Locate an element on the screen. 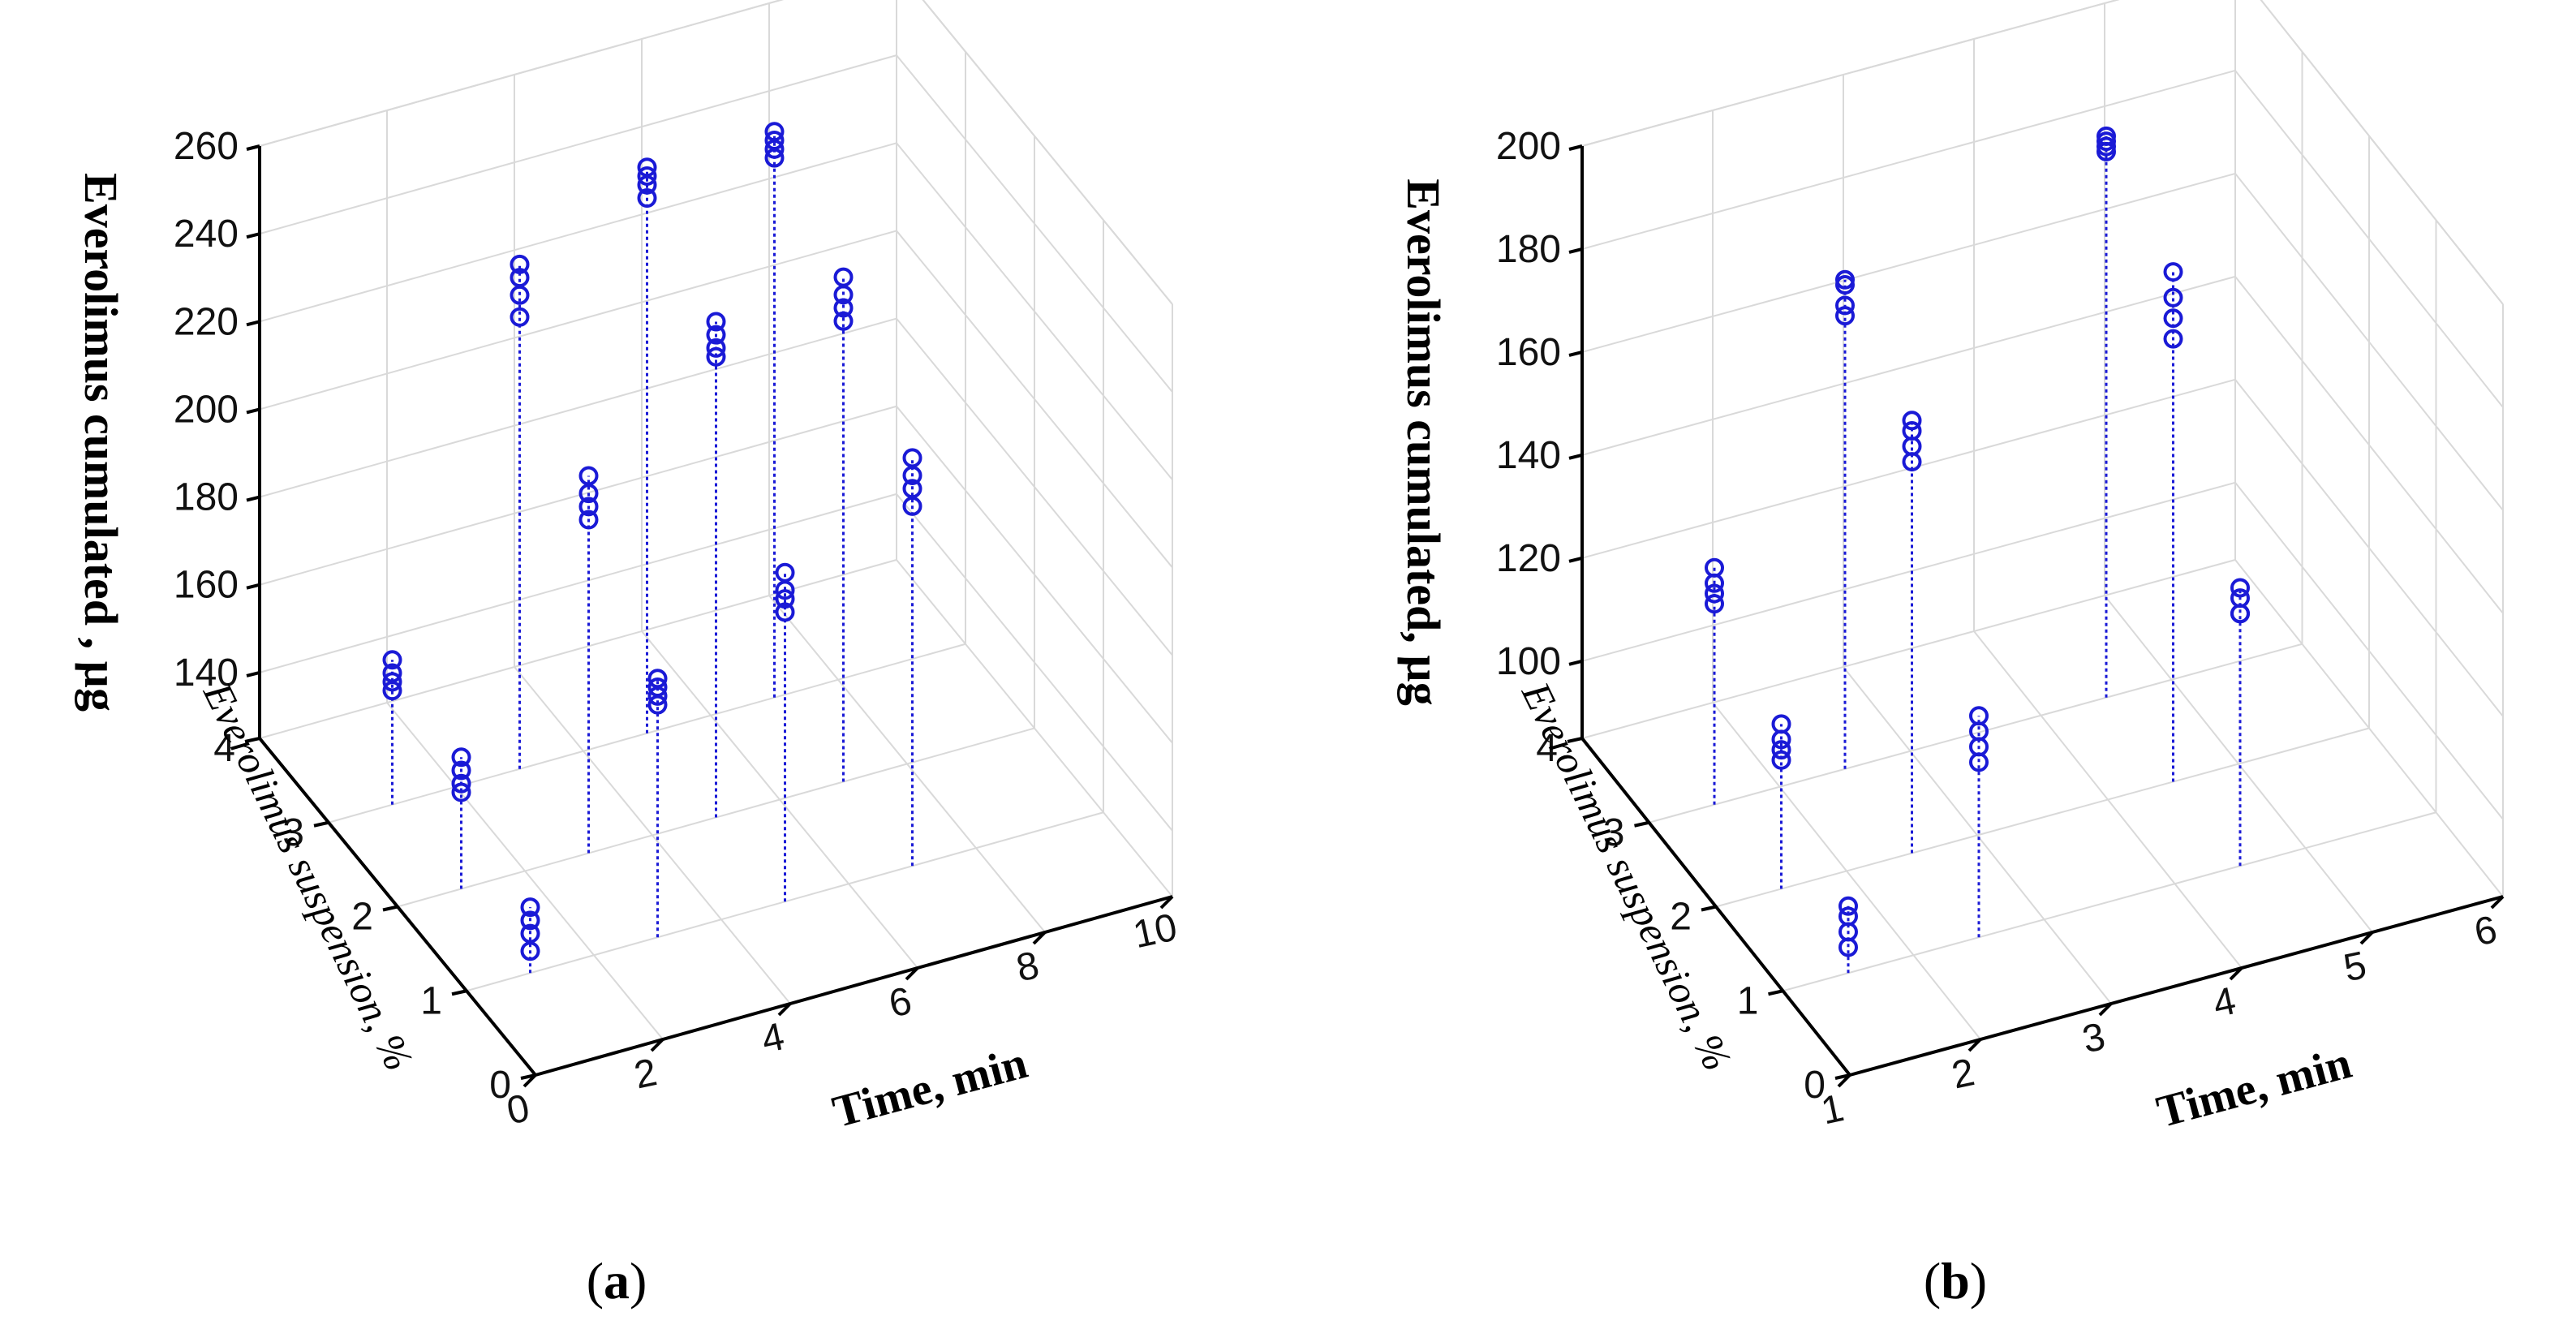 Image resolution: width=2576 pixels, height=1342 pixels. panel-b-label: (b) is located at coordinates (1956, 1281).